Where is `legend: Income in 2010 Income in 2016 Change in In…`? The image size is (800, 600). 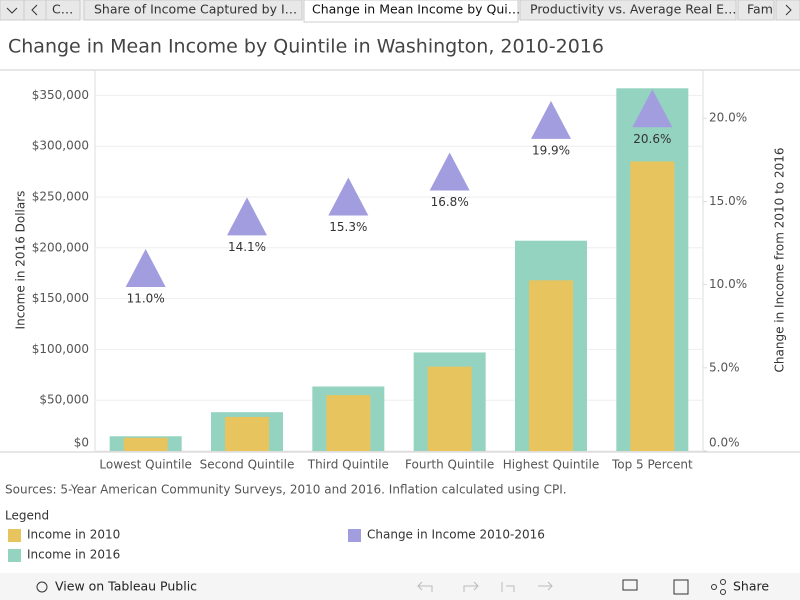
legend: Income in 2010 Income in 2016 Change in In… is located at coordinates (276, 545).